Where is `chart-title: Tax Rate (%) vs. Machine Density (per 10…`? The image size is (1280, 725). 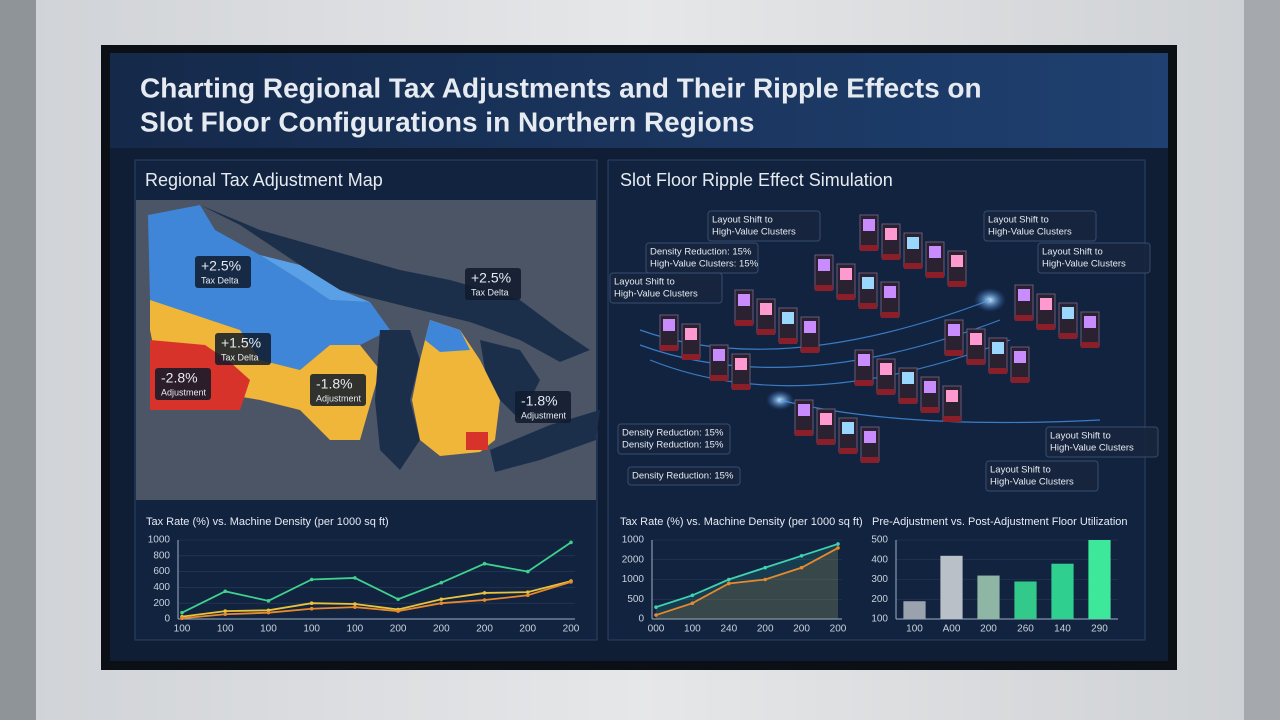
chart-title: Tax Rate (%) vs. Machine Density (per 10… is located at coordinates (741, 522).